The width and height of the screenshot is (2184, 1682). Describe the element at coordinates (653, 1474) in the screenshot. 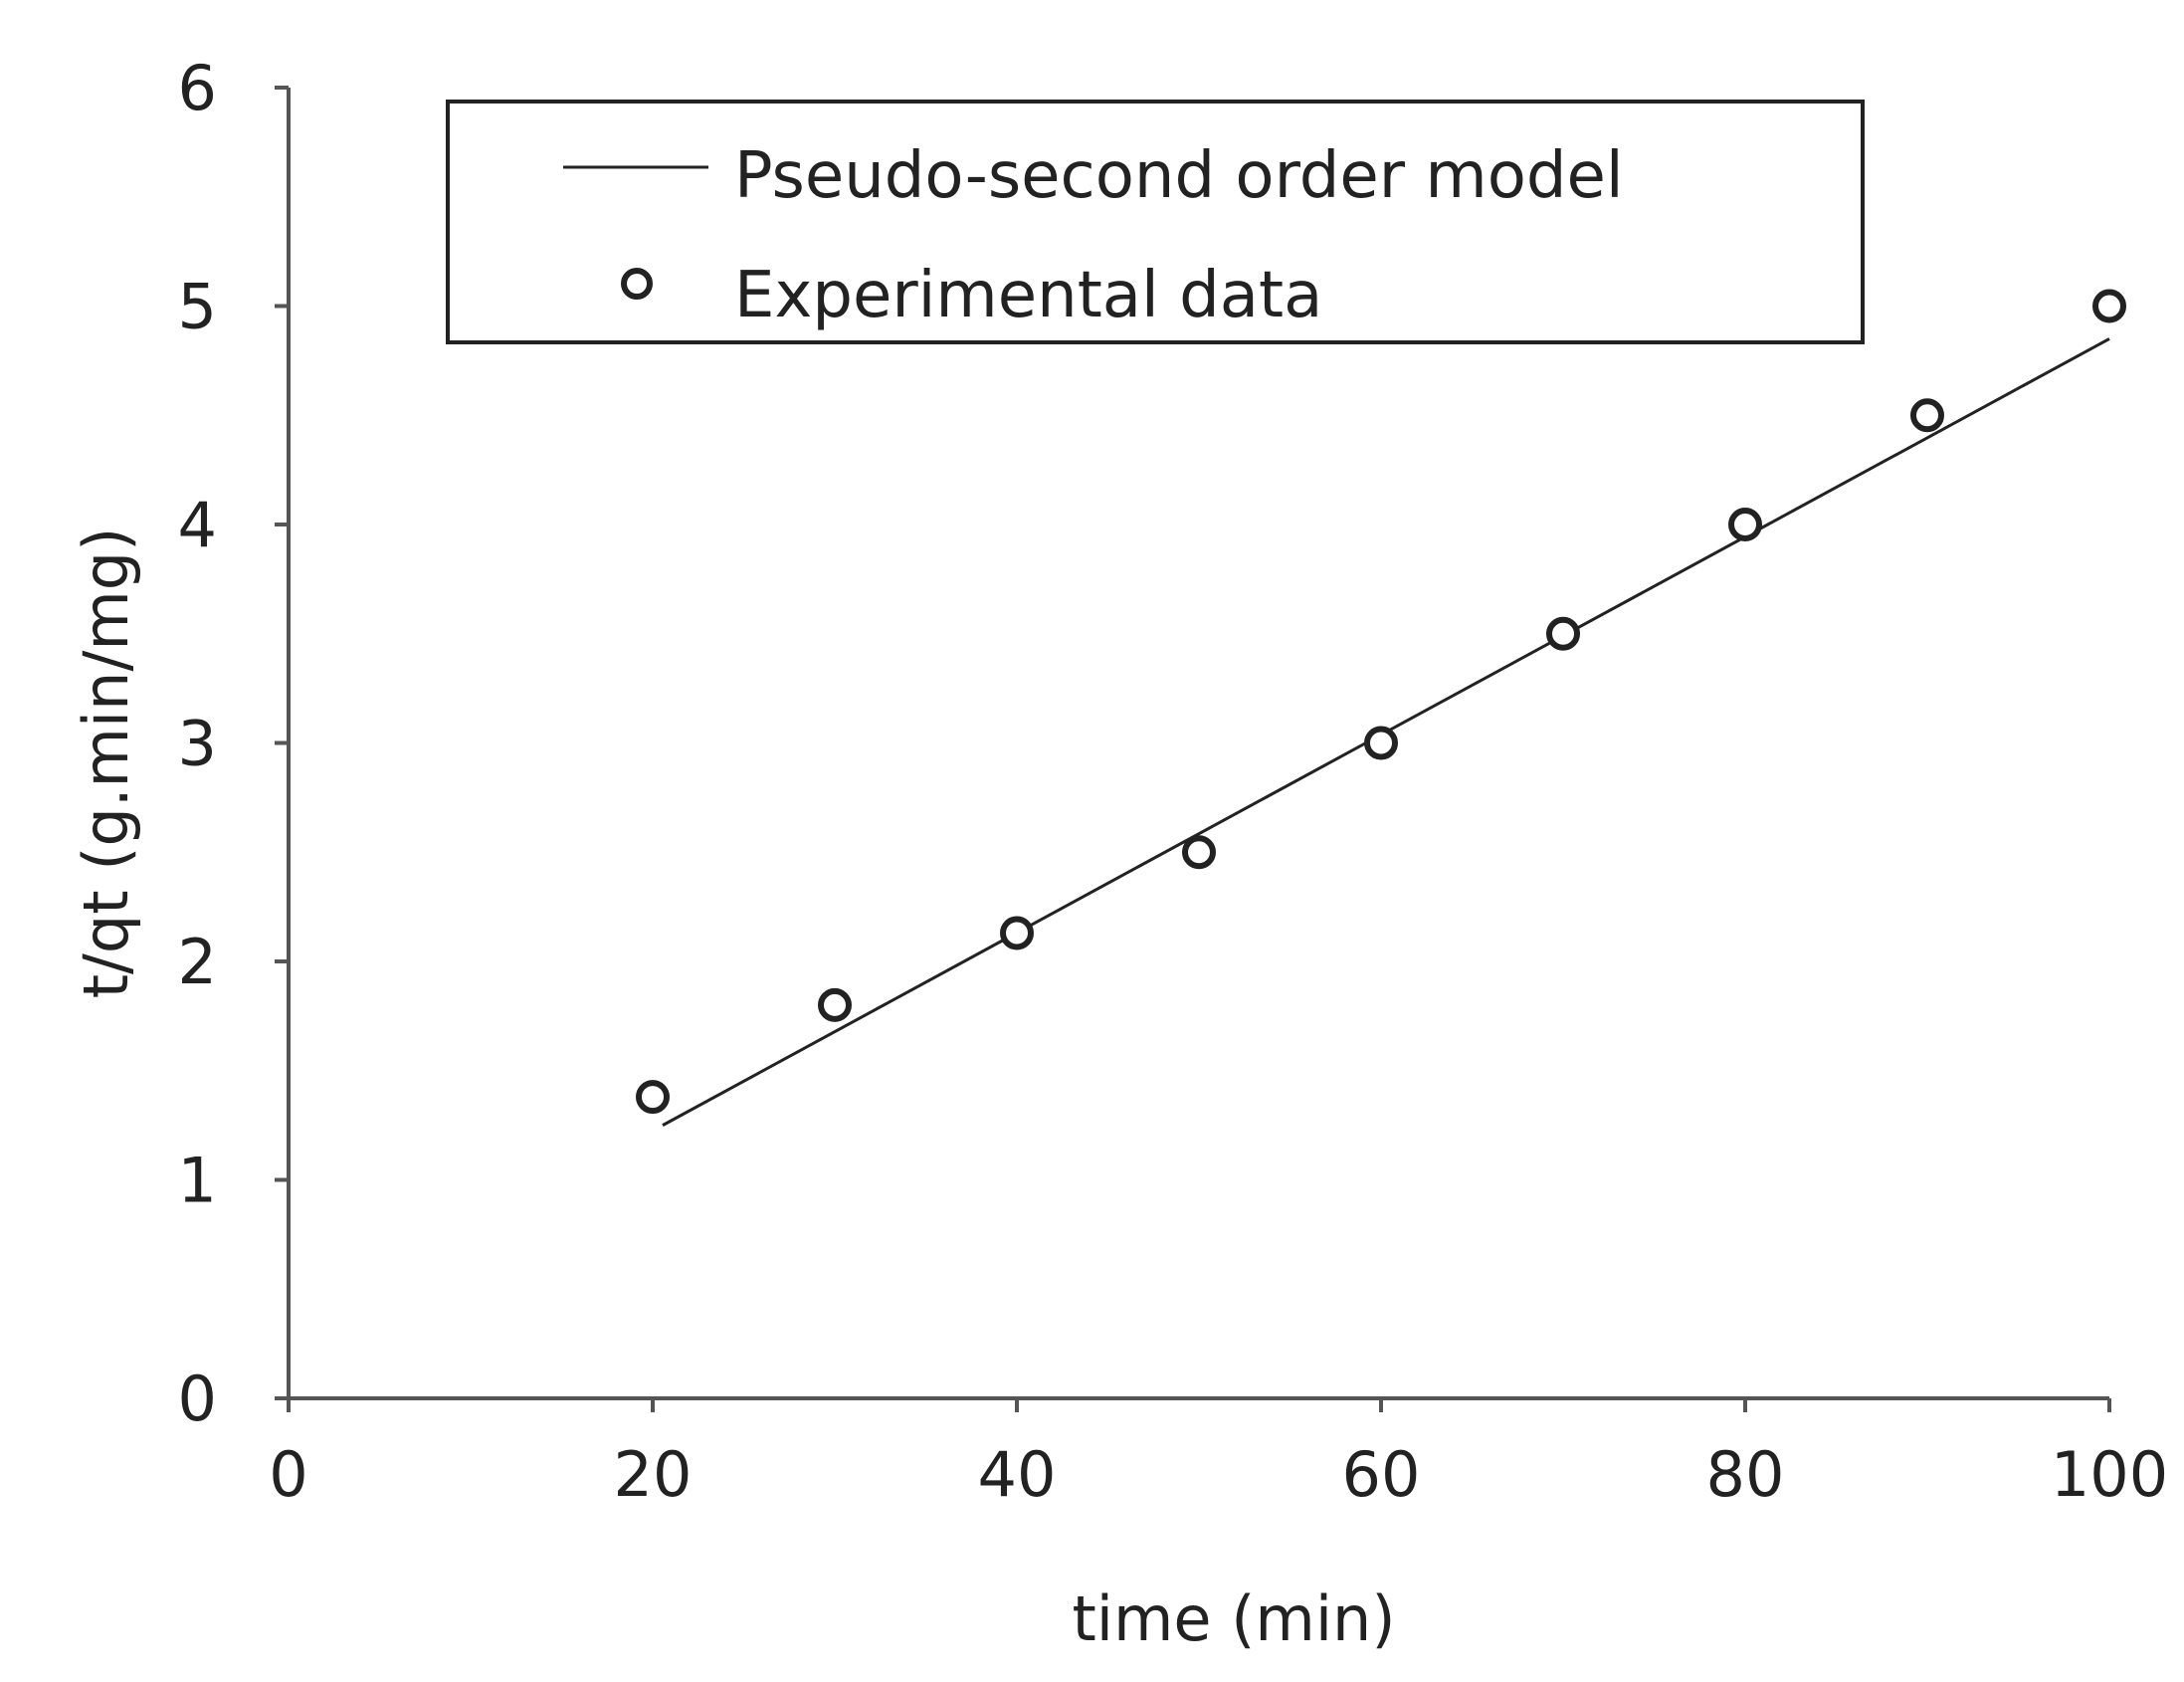

I see `x-tick-label: 20` at that location.